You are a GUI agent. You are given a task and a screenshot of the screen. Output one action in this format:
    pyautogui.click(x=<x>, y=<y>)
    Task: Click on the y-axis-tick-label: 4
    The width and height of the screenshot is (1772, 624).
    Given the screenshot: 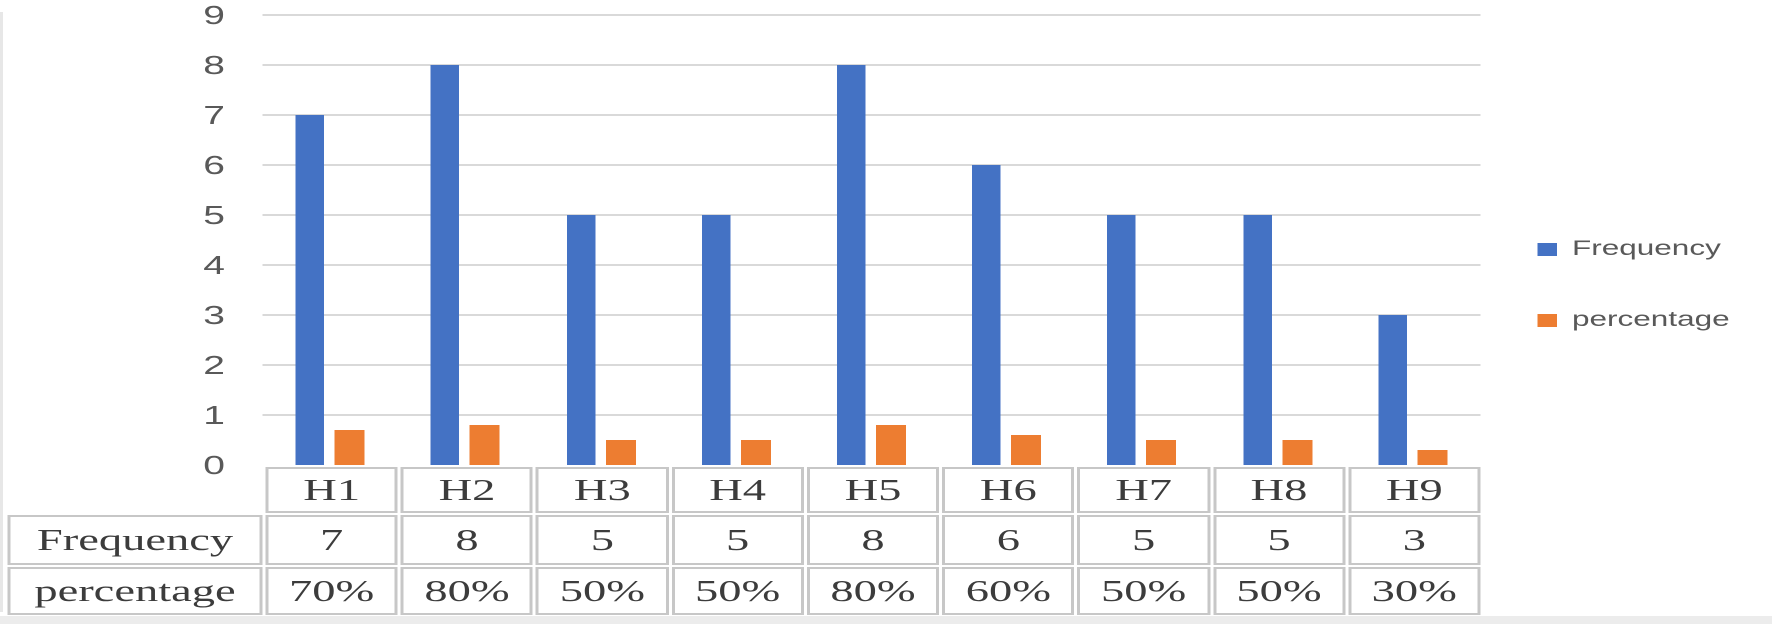 What is the action you would take?
    pyautogui.click(x=214, y=265)
    